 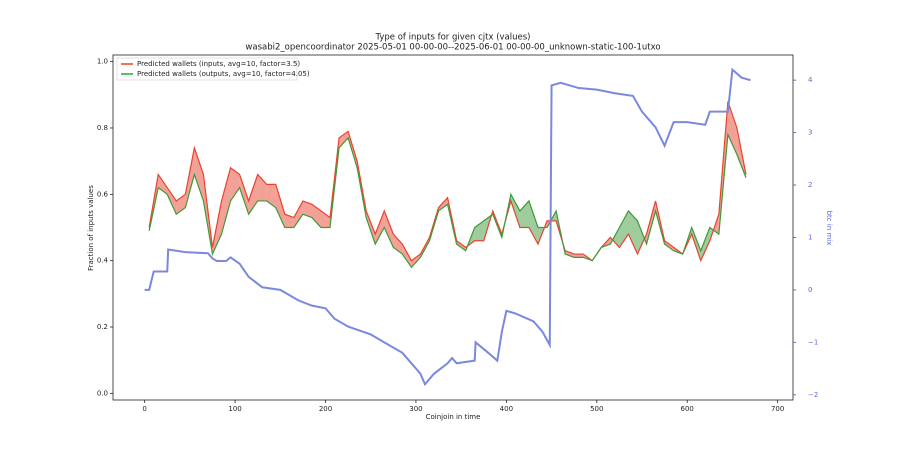 I want to click on y2-tick-label: 3, so click(x=810, y=133).